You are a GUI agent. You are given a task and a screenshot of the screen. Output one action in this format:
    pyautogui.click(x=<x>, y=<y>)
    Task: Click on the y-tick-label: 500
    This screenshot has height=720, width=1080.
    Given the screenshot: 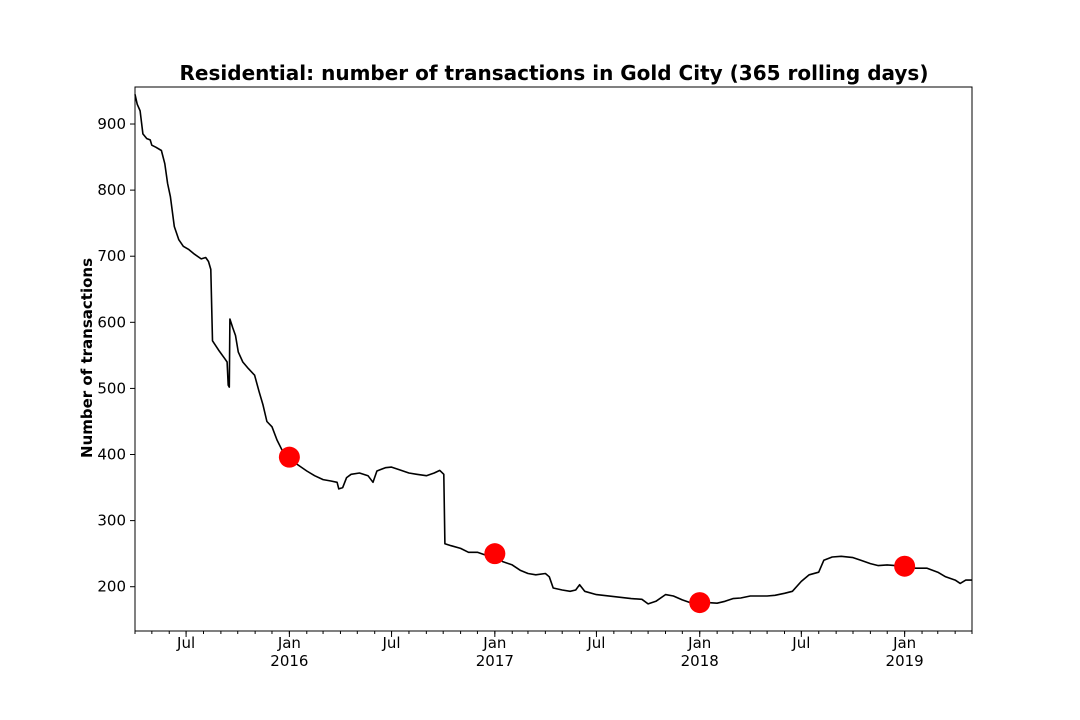 What is the action you would take?
    pyautogui.click(x=111, y=388)
    